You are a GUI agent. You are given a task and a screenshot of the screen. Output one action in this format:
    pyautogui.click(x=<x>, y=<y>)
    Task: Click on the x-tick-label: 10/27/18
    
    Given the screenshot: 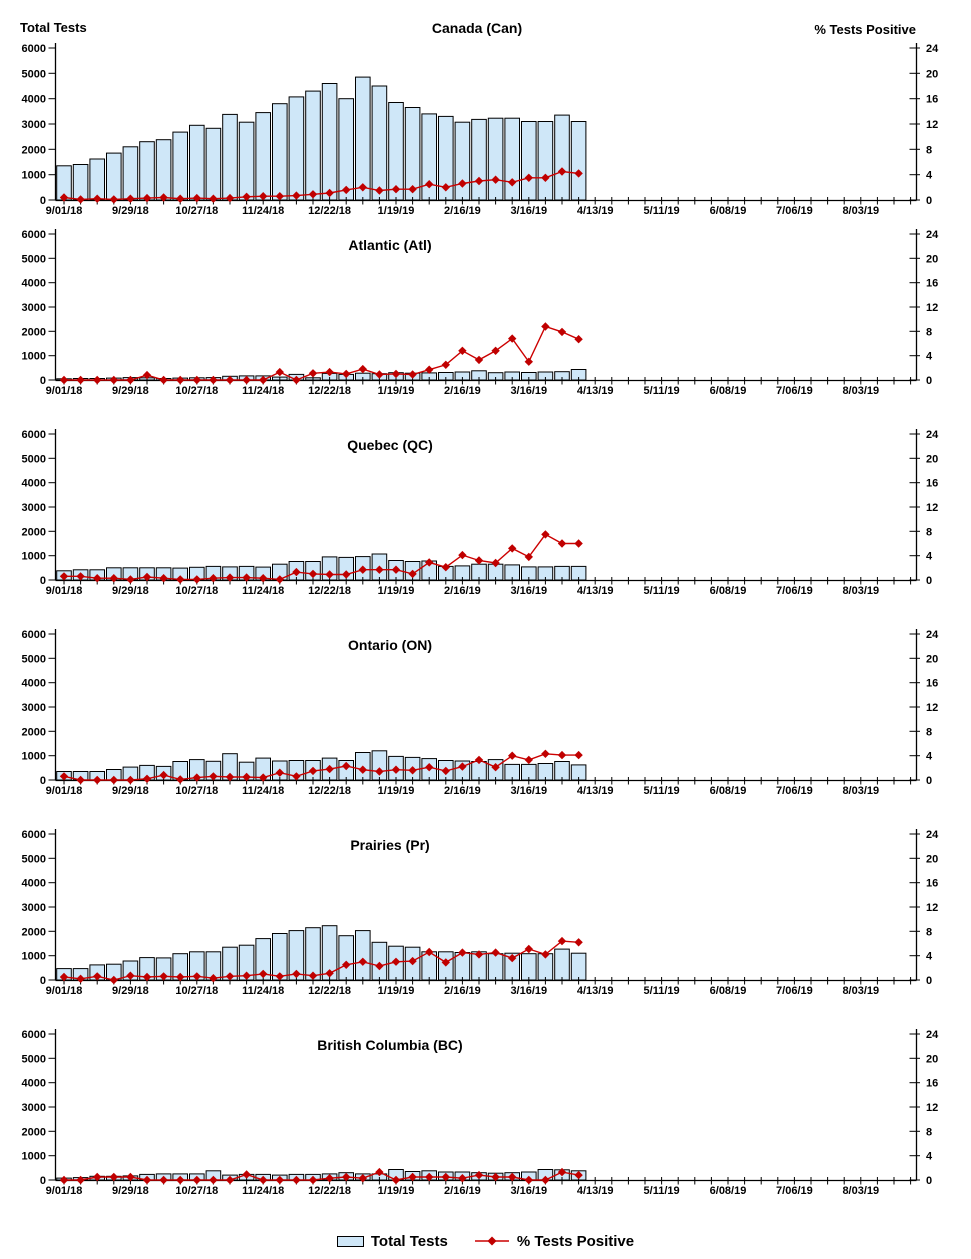 What is the action you would take?
    pyautogui.click(x=196, y=1191)
    